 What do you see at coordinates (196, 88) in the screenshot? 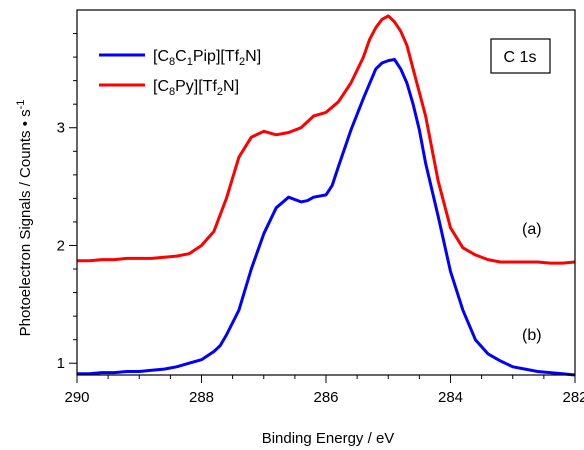
I see `legend-label-red: [C8Py][Tf2N]` at bounding box center [196, 88].